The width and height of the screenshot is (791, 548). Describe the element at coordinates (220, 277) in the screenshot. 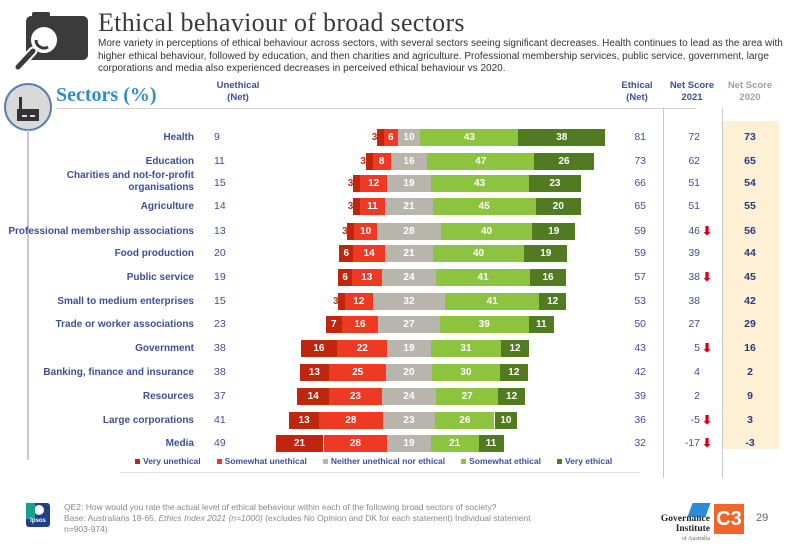

I see `unethical-net-value: 19` at that location.